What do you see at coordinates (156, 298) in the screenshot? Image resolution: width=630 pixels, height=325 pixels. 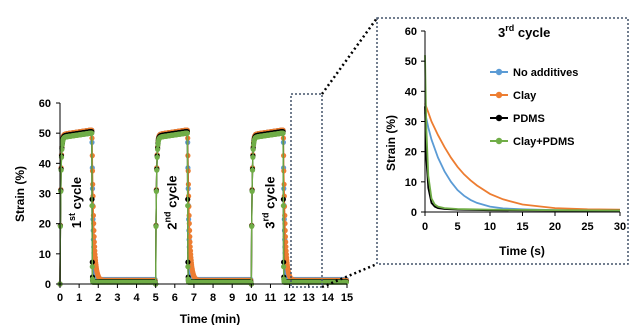 I see `main-x-tick-label: 5` at bounding box center [156, 298].